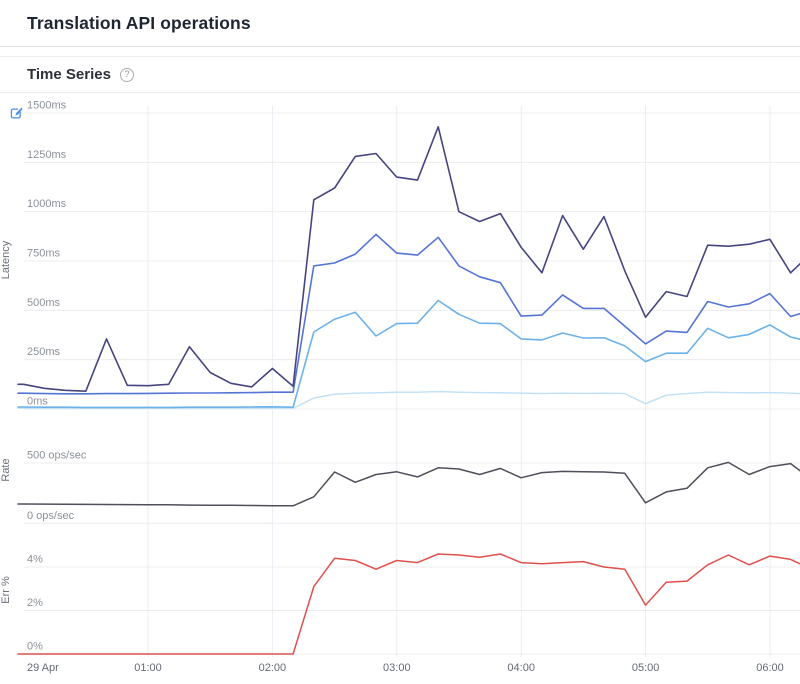  What do you see at coordinates (139, 22) in the screenshot?
I see `page-title: Translation API operations` at bounding box center [139, 22].